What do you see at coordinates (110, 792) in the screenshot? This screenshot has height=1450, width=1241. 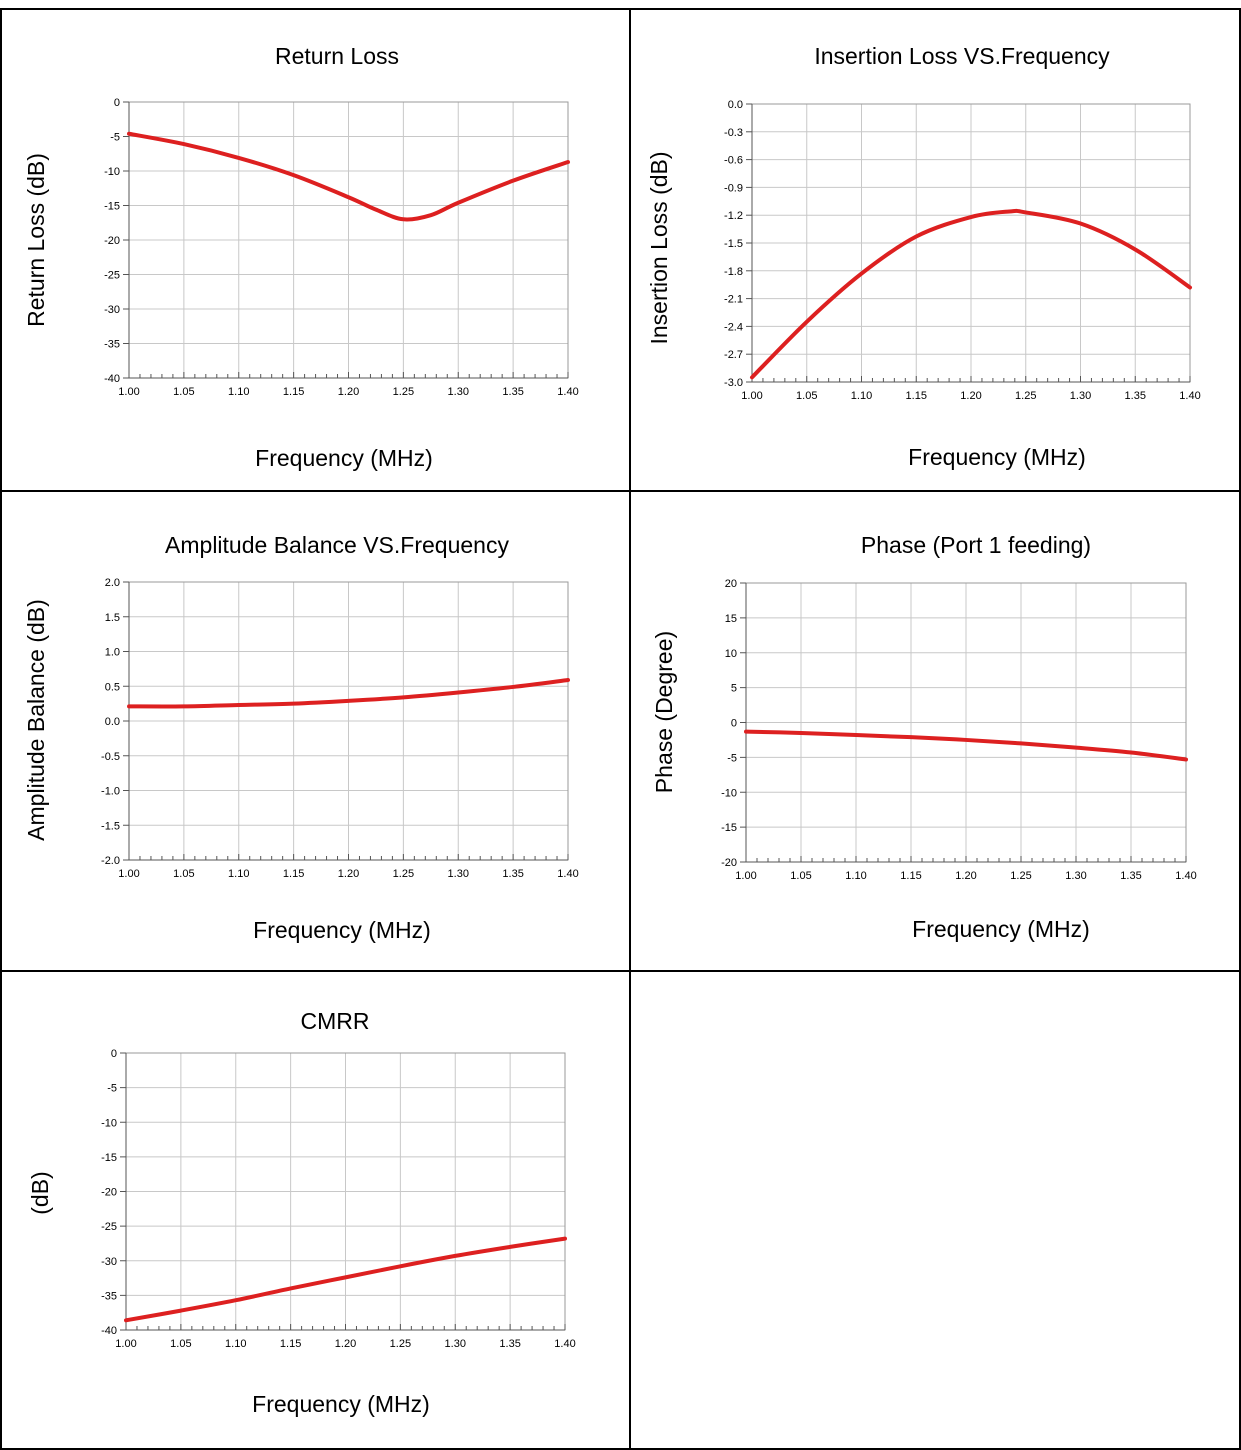 I see `y-tick-label: -1.0` at bounding box center [110, 792].